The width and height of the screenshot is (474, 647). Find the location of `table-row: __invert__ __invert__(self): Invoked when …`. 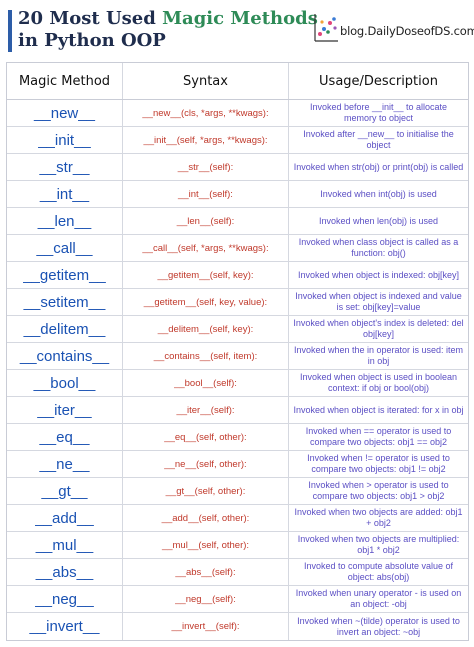

table-row: __invert__ __invert__(self): Invoked when … is located at coordinates (237, 626).